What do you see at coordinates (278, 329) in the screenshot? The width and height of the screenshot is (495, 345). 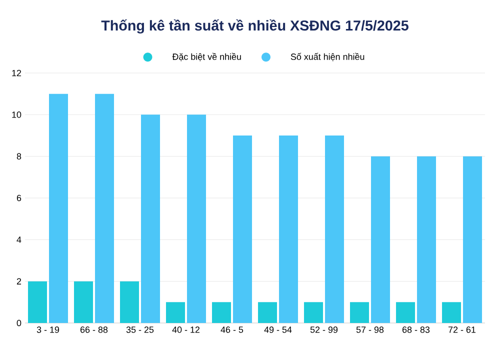 I see `x-tick-label: 49 - 54` at bounding box center [278, 329].